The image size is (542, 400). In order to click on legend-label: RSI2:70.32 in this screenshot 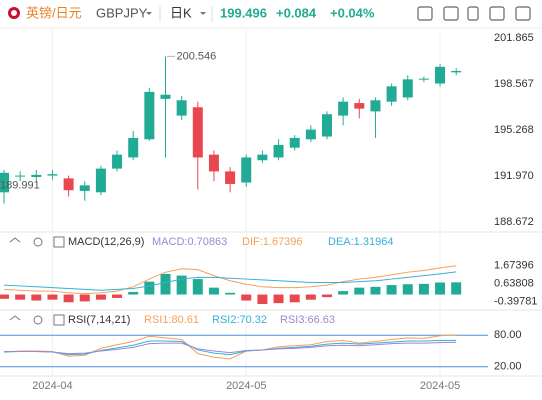, I will do `click(239, 320)`.